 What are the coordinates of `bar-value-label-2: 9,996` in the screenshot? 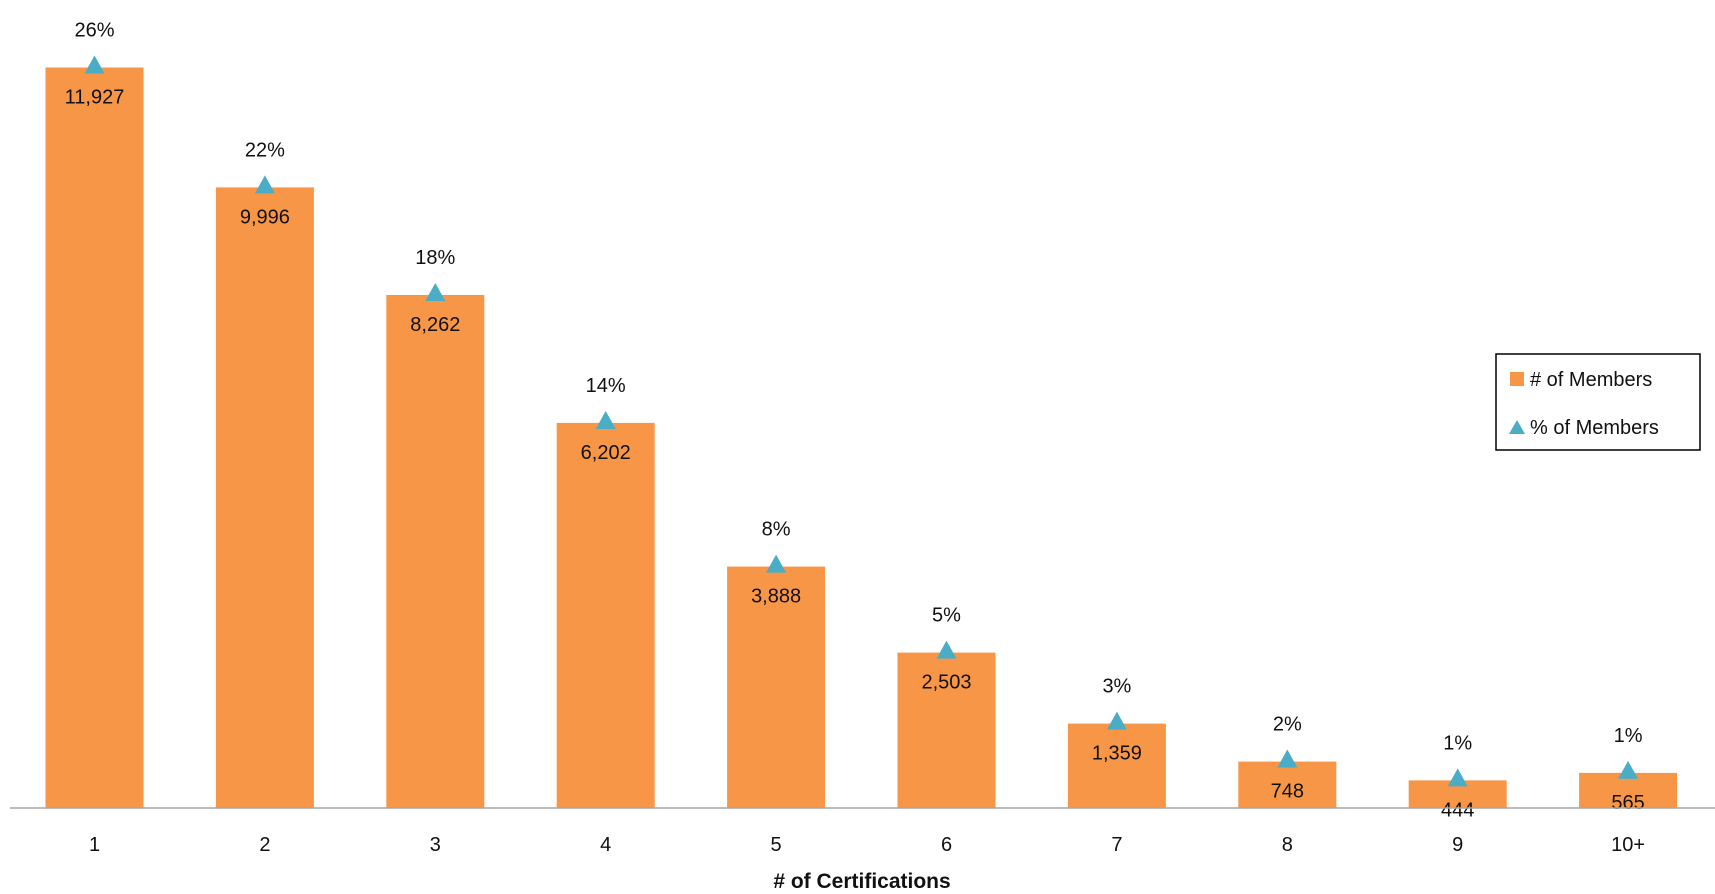 It's located at (265, 217).